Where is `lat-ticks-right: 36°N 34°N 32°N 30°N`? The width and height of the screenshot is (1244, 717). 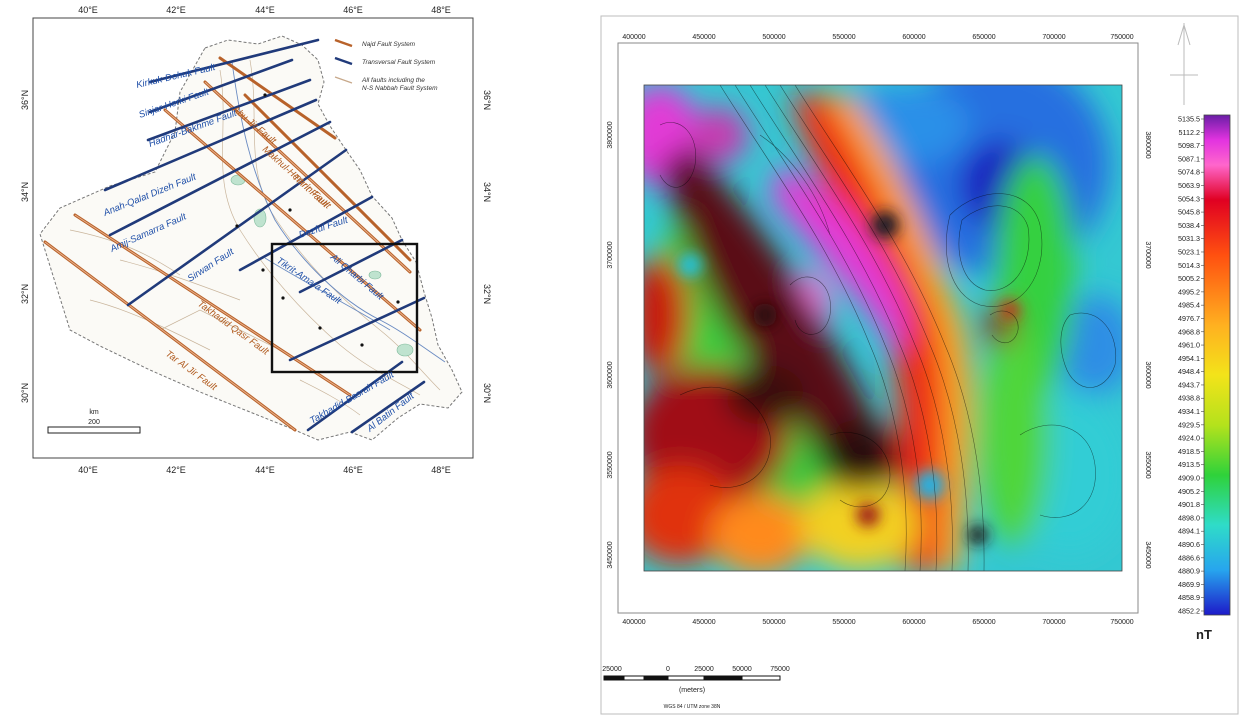 lat-ticks-right: 36°N 34°N 32°N 30°N is located at coordinates (487, 246).